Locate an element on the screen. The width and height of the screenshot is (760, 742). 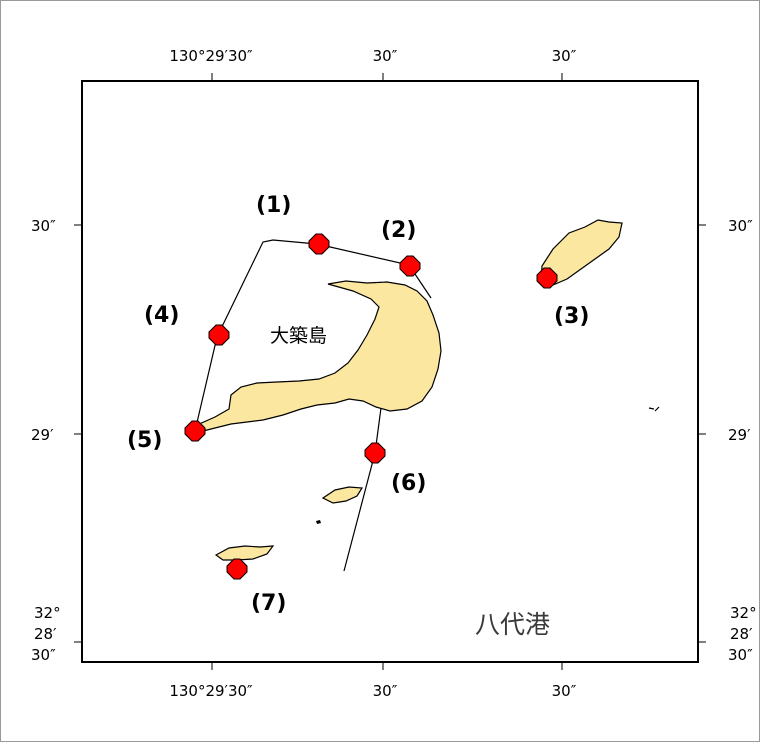
right-tick-label: 32° is located at coordinates (743, 613).